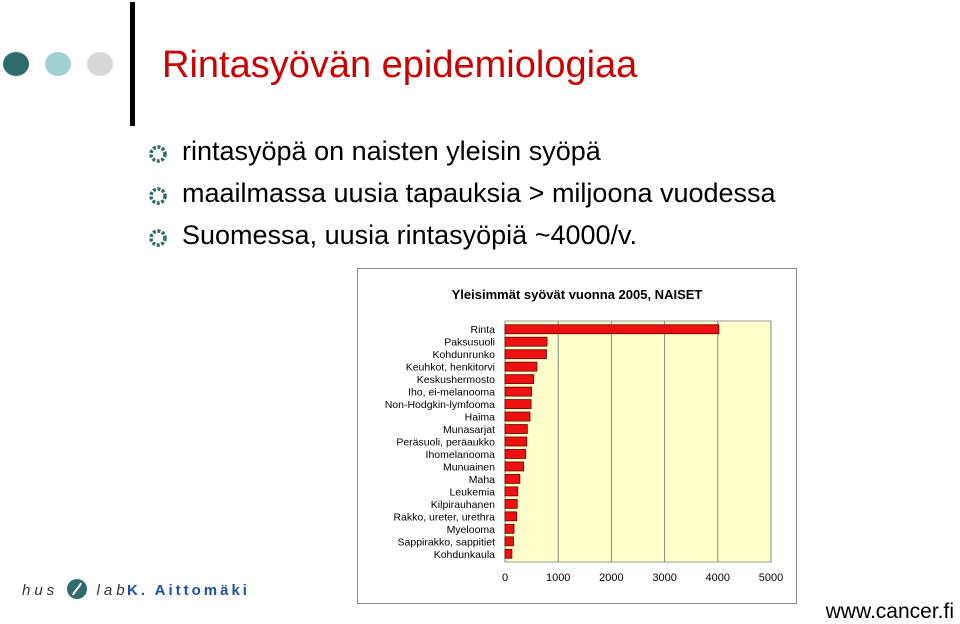 The image size is (960, 624). Describe the element at coordinates (889, 611) in the screenshot. I see `source-url: www.cancer.fi` at that location.